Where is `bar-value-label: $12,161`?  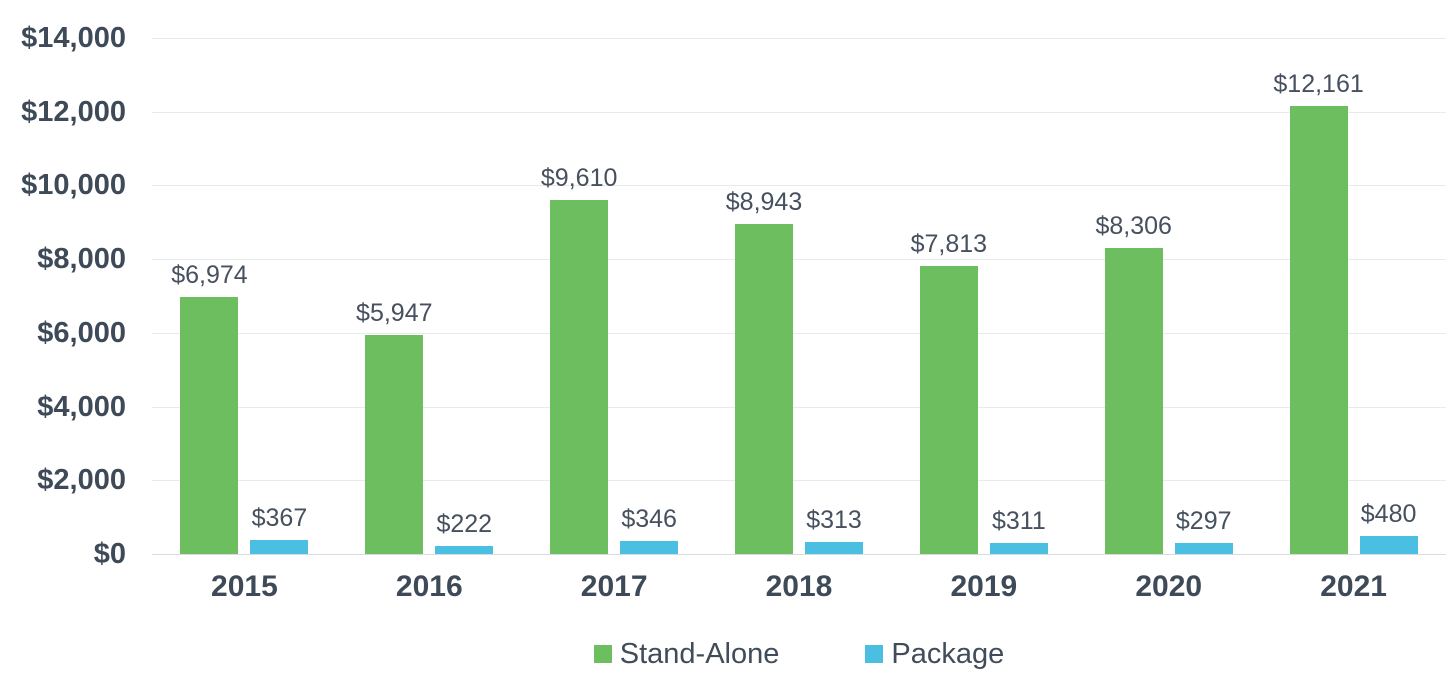 bar-value-label: $12,161 is located at coordinates (1318, 83).